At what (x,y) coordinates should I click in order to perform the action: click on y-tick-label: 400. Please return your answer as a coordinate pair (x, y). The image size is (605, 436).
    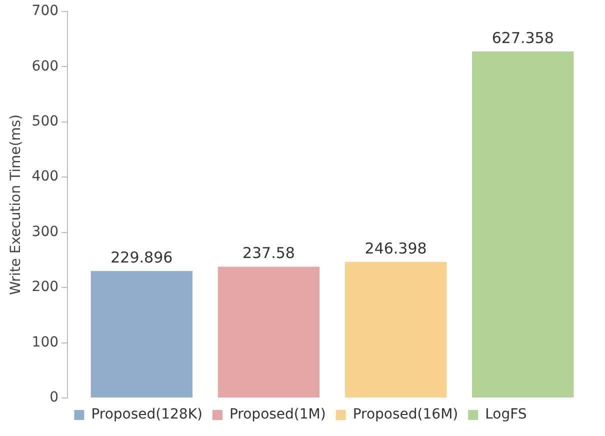
    Looking at the image, I should click on (45, 176).